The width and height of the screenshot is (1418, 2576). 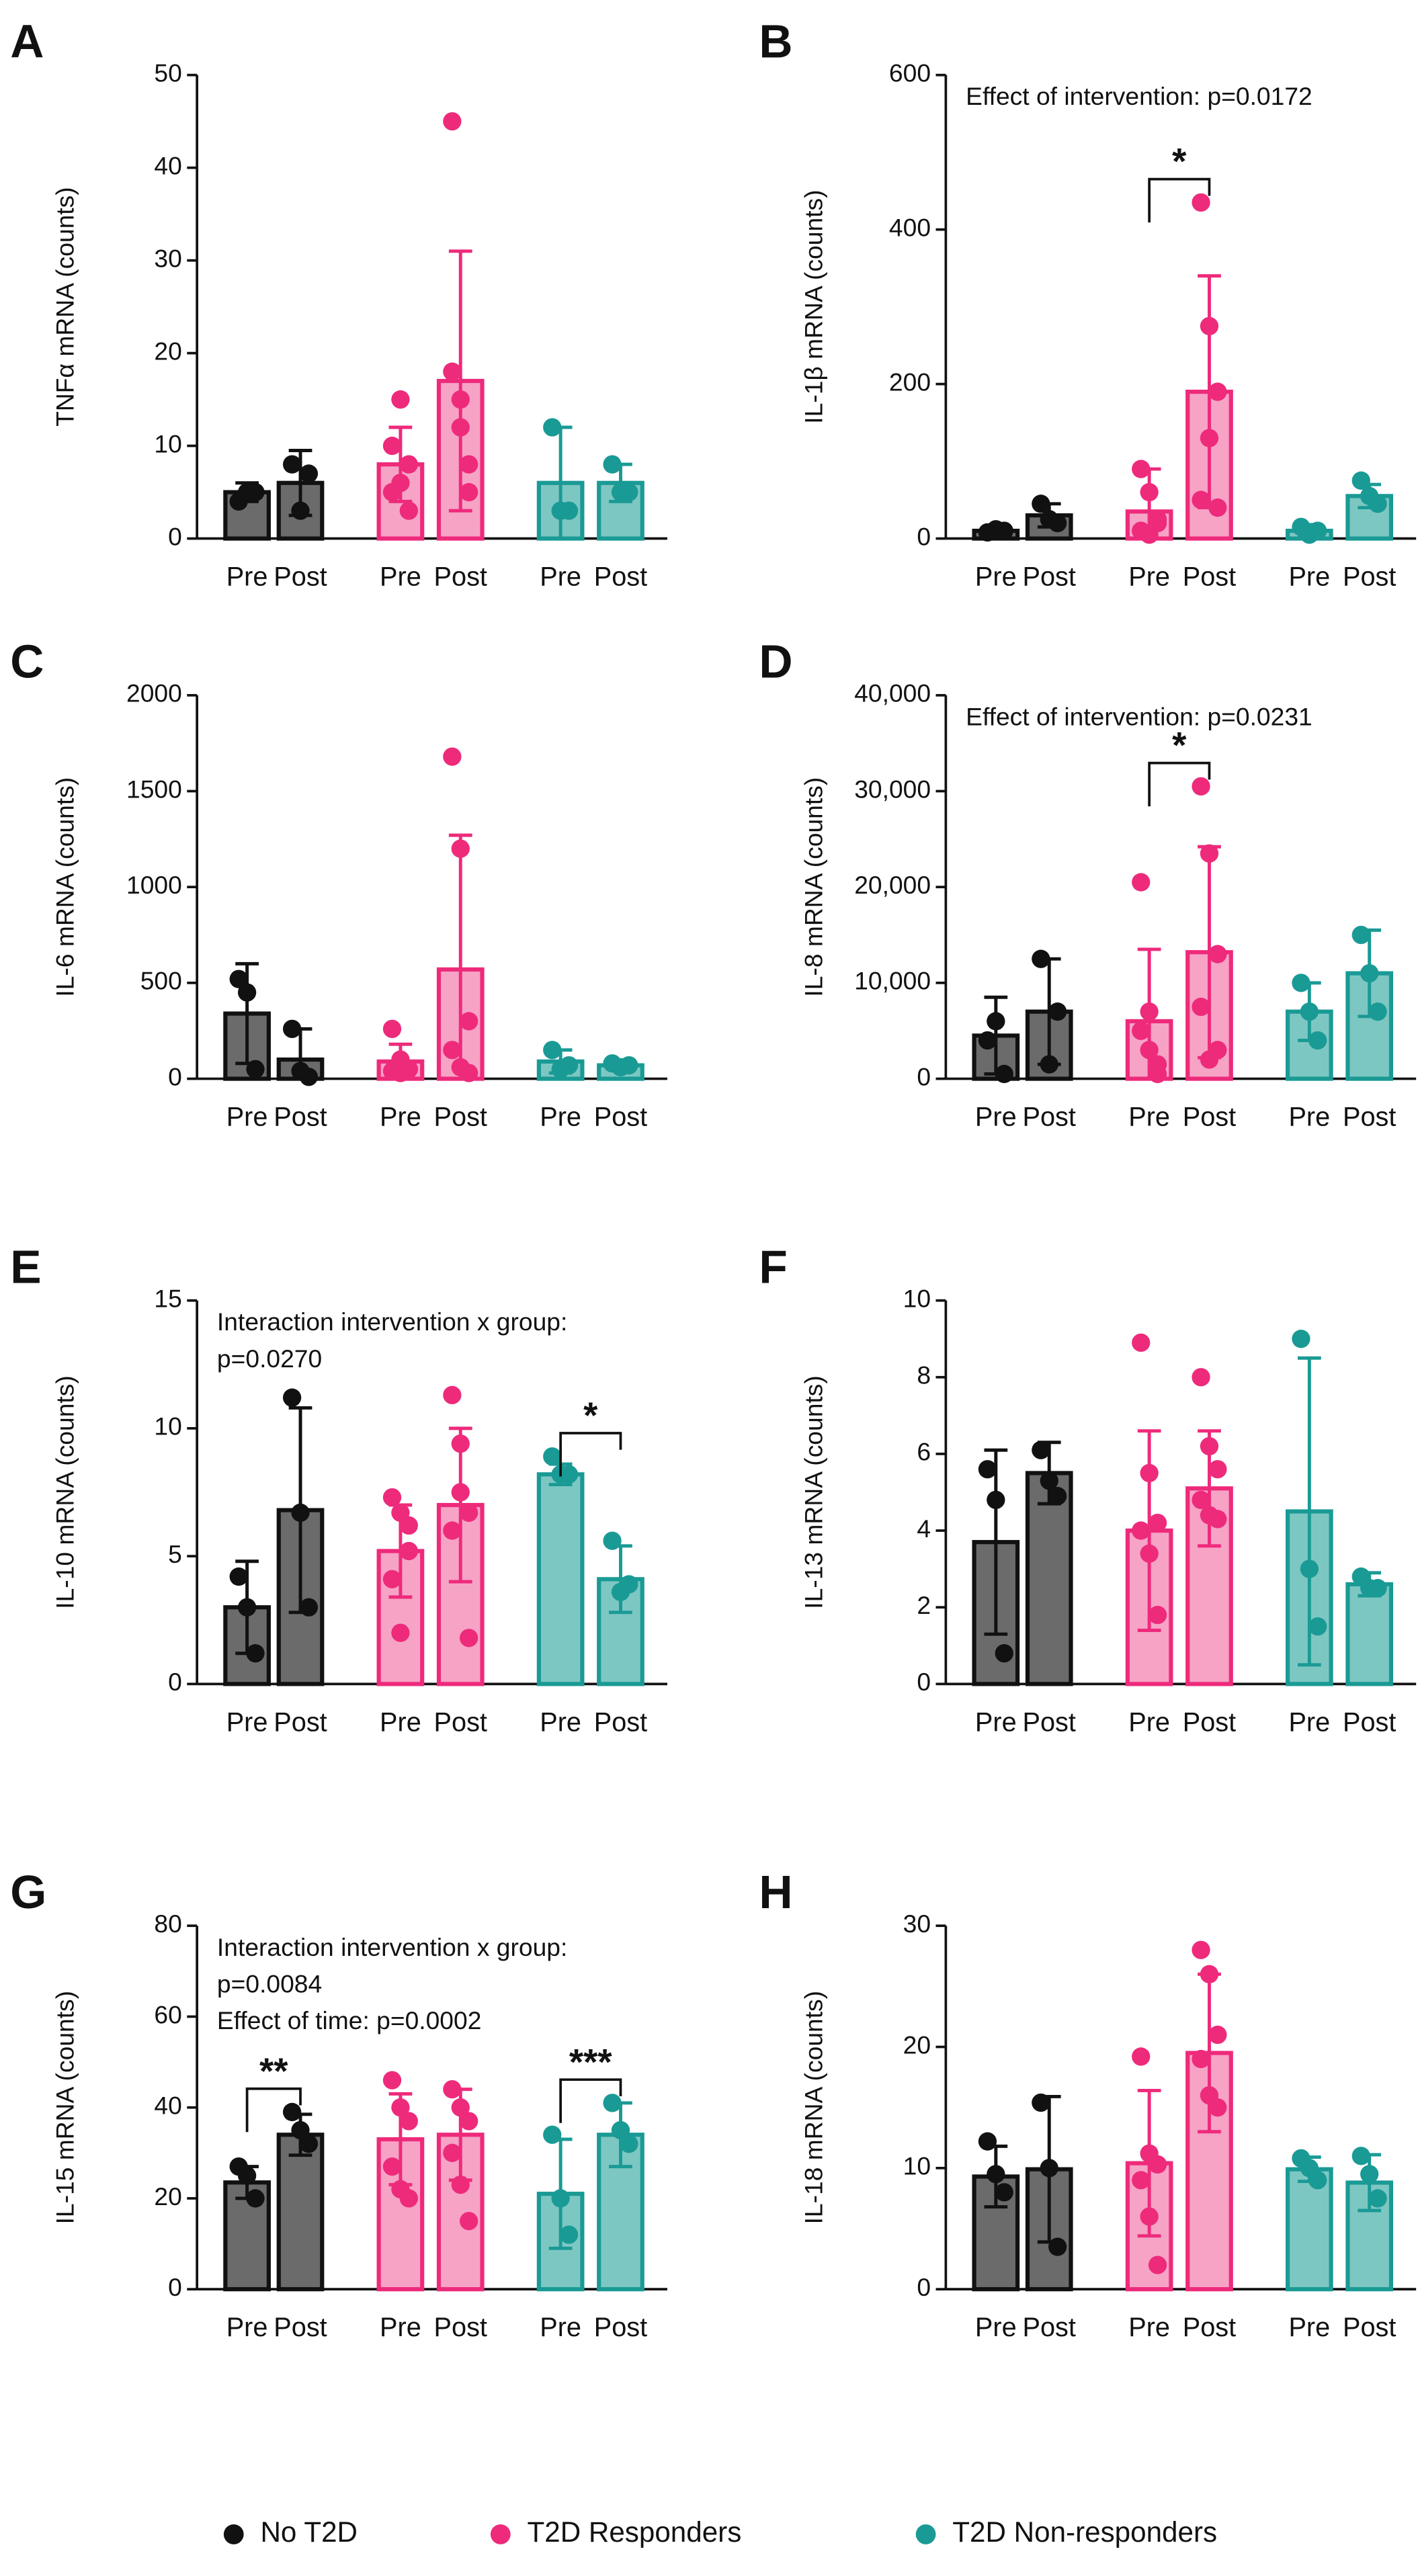 I want to click on y-tick-label: 1500, so click(x=154, y=789).